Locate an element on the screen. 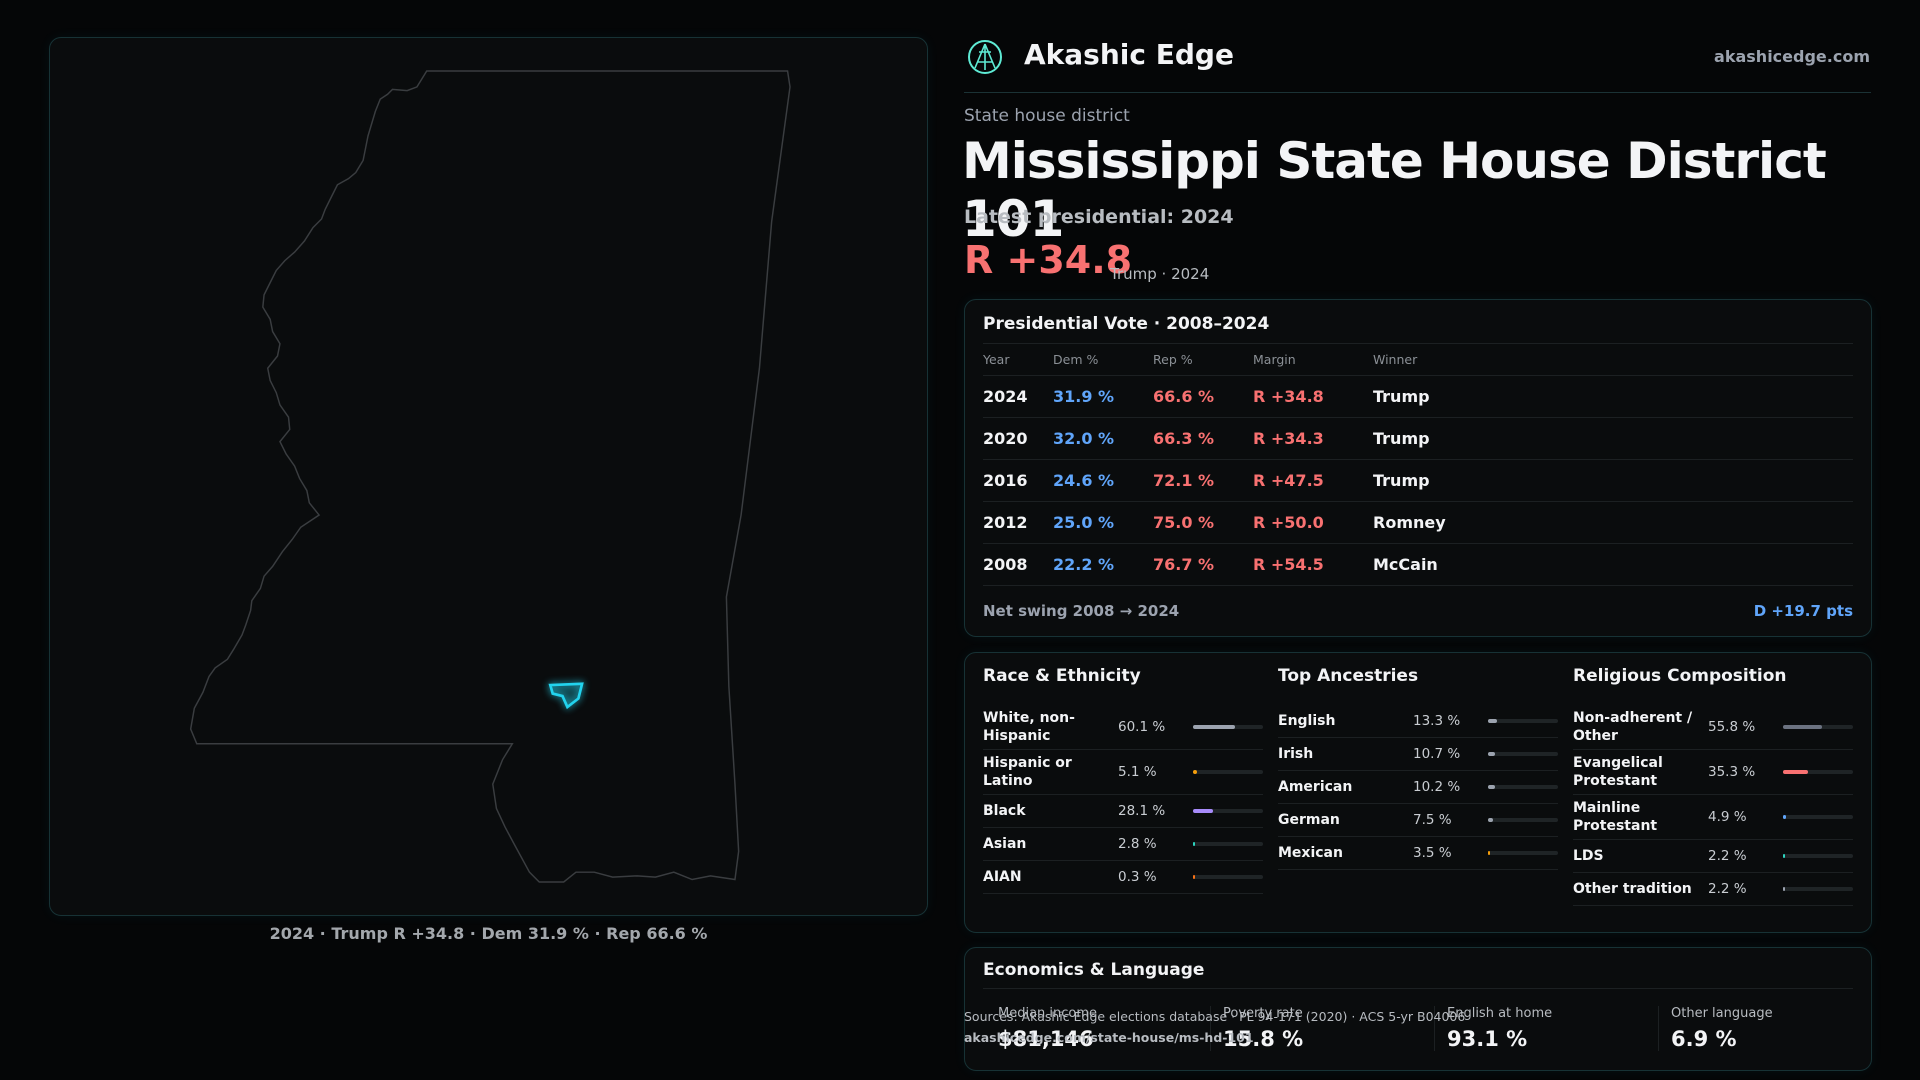  demo-value: 2.8 % is located at coordinates (1137, 844).